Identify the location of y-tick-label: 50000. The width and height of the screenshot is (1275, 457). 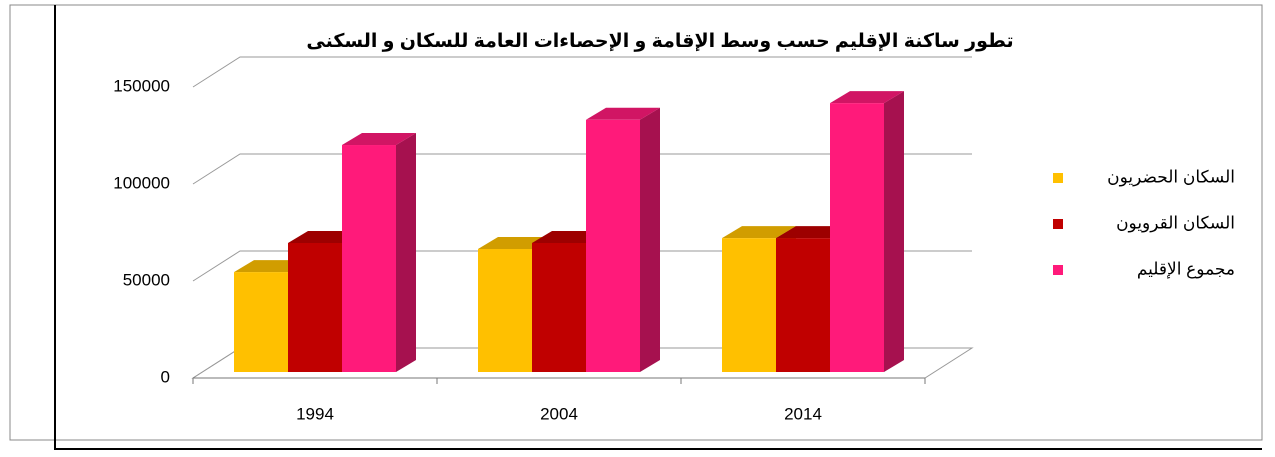
(146, 279).